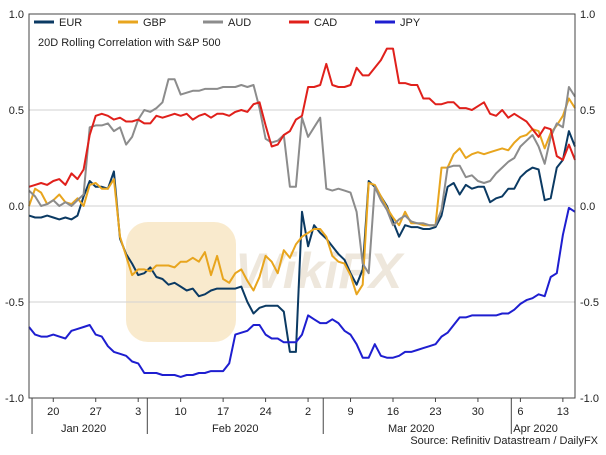  I want to click on chart-title: 20D Rolling Correlation with S&P 500, so click(129, 43).